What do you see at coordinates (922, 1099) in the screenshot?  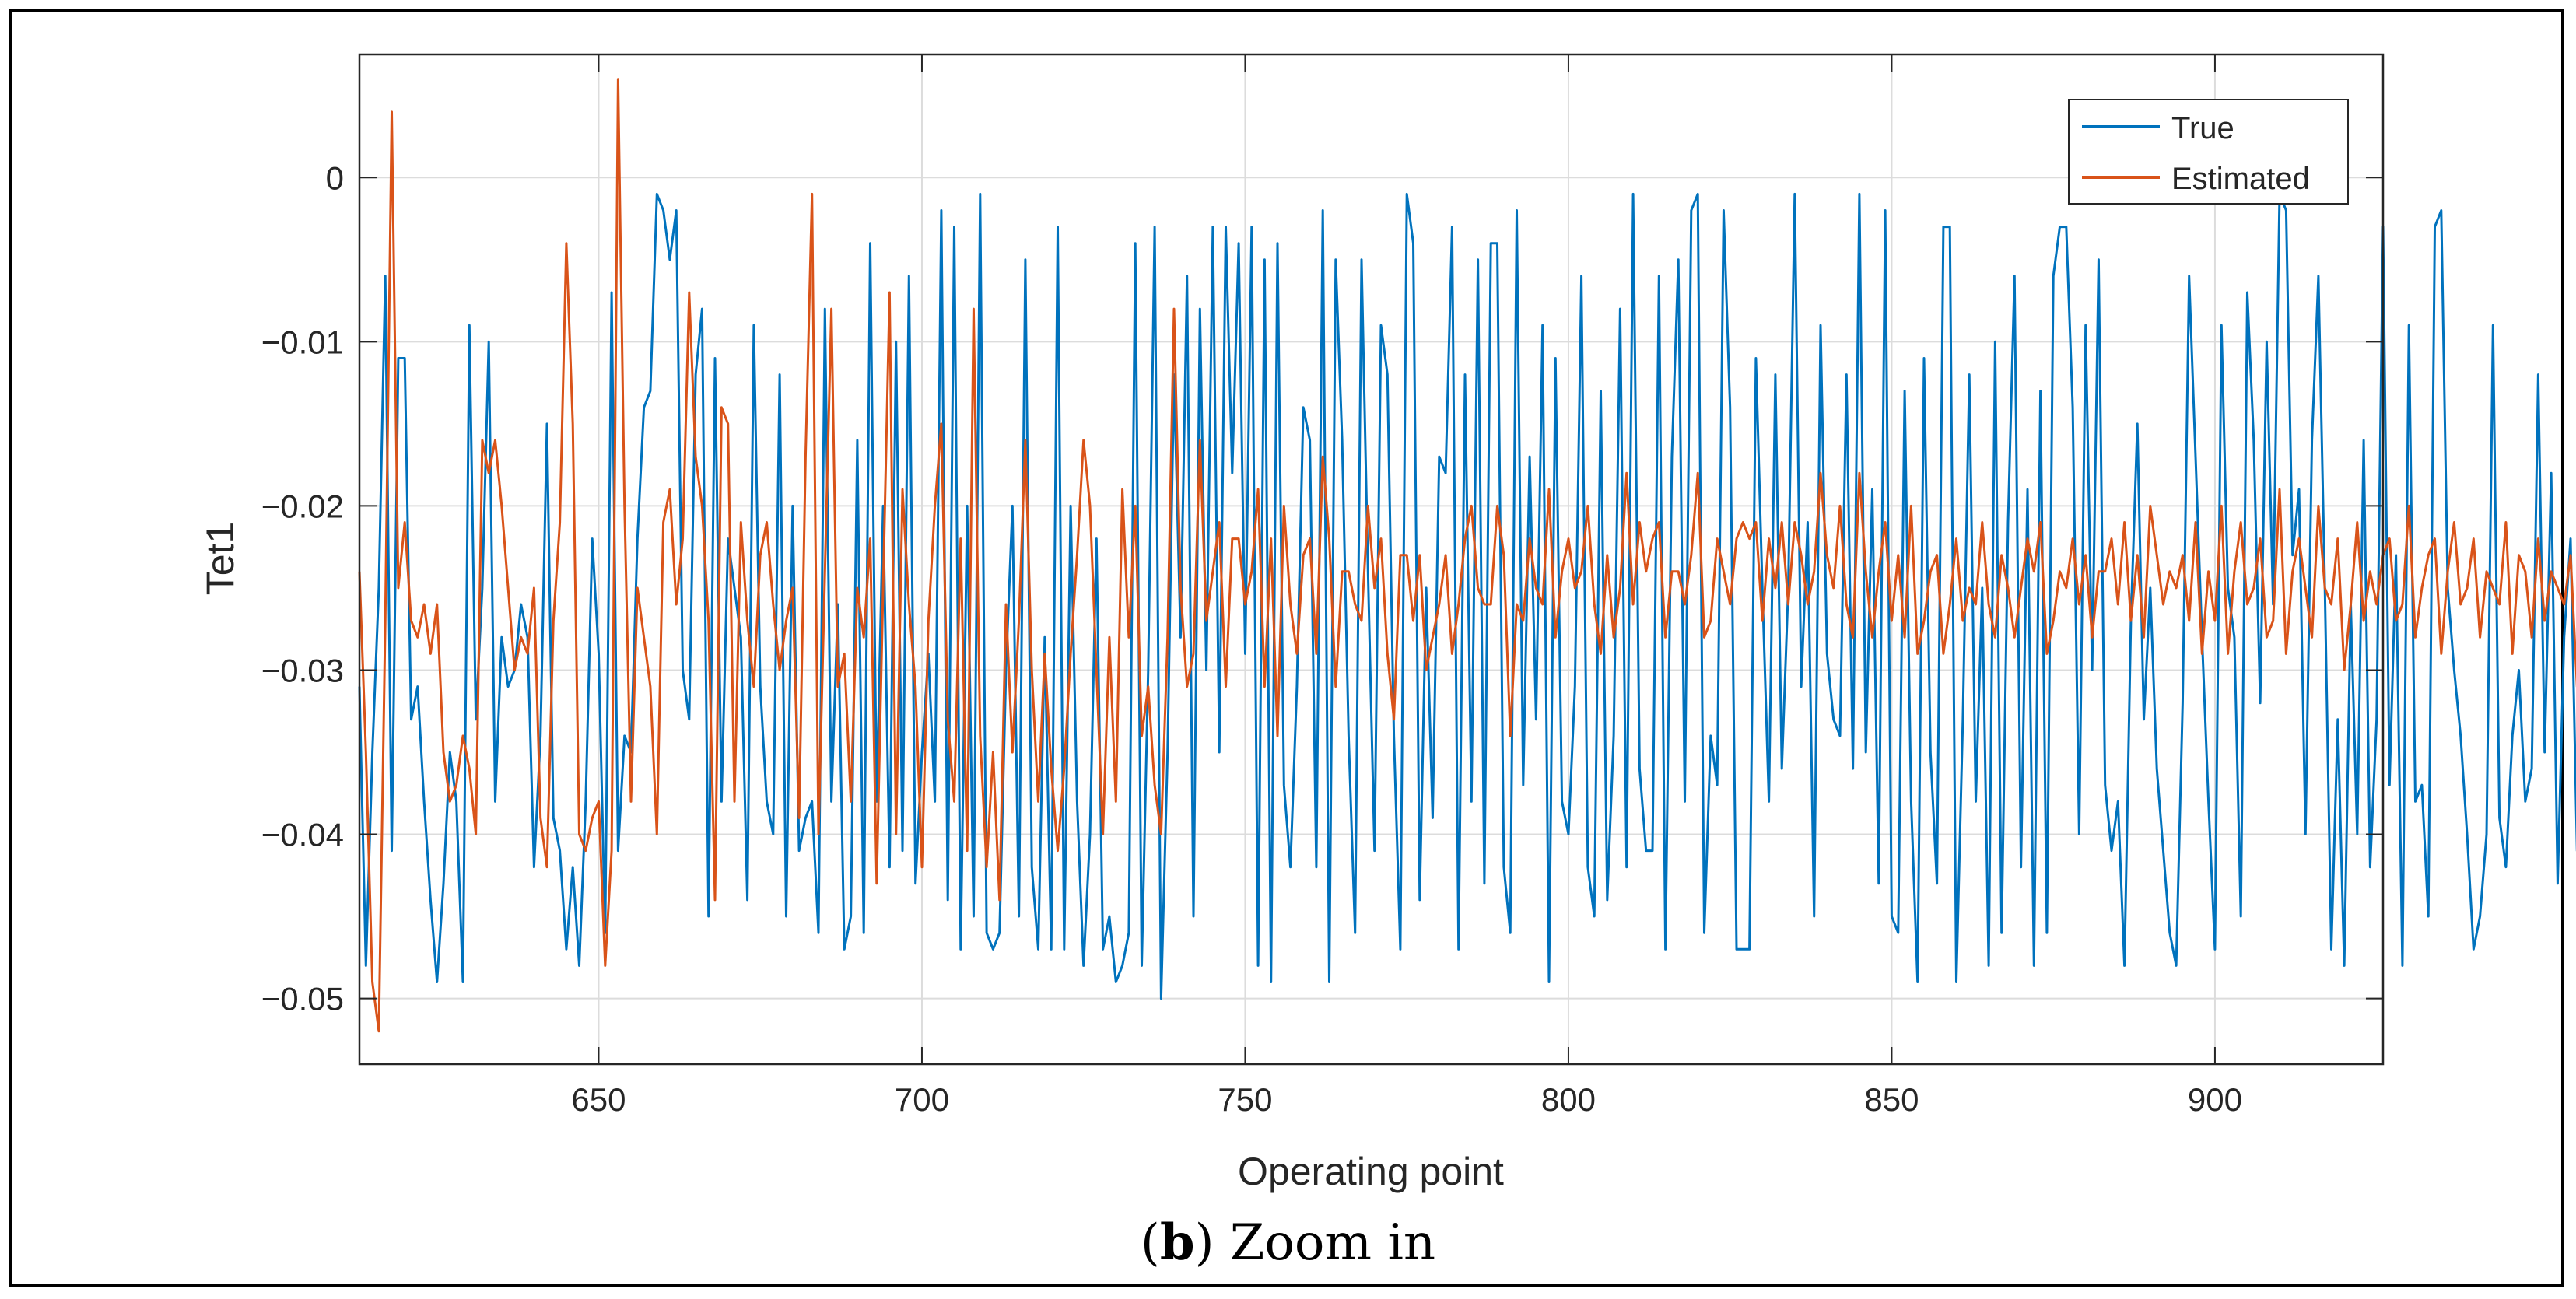 I see `x-tick-label: 700` at bounding box center [922, 1099].